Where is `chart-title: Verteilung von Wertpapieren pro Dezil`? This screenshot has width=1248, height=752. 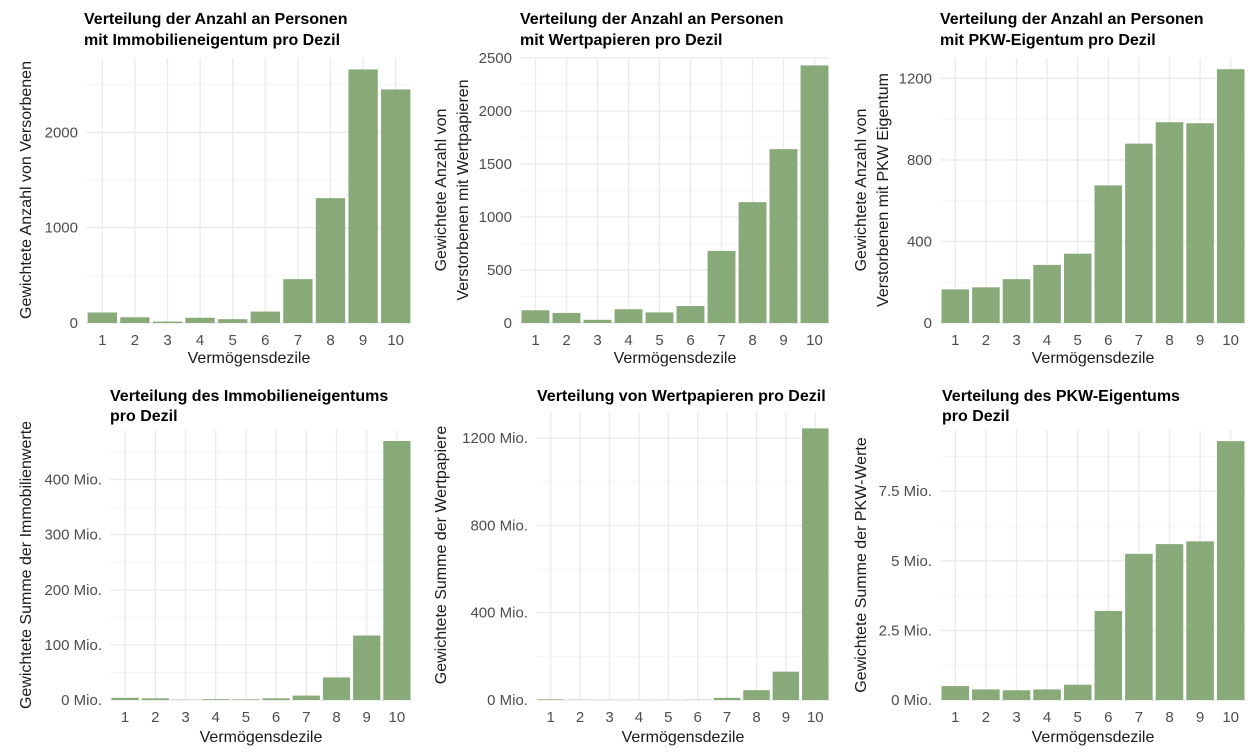
chart-title: Verteilung von Wertpapieren pro Dezil is located at coordinates (681, 396).